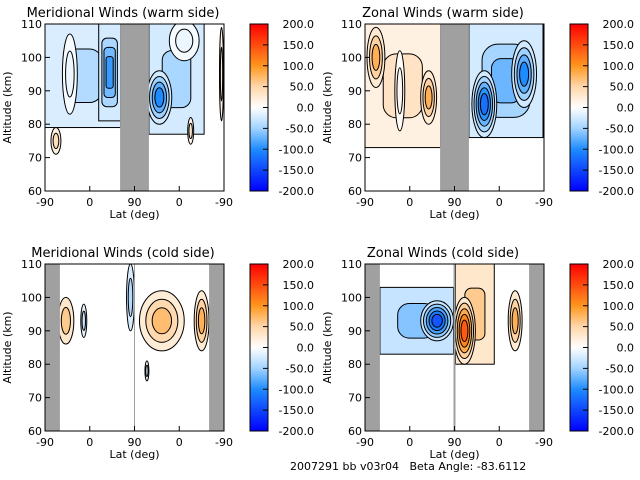 Image resolution: width=640 pixels, height=480 pixels. Describe the element at coordinates (408, 466) in the screenshot. I see `footer-label: 2007291 bb v03r04 Beta Angle: -83.6112` at that location.